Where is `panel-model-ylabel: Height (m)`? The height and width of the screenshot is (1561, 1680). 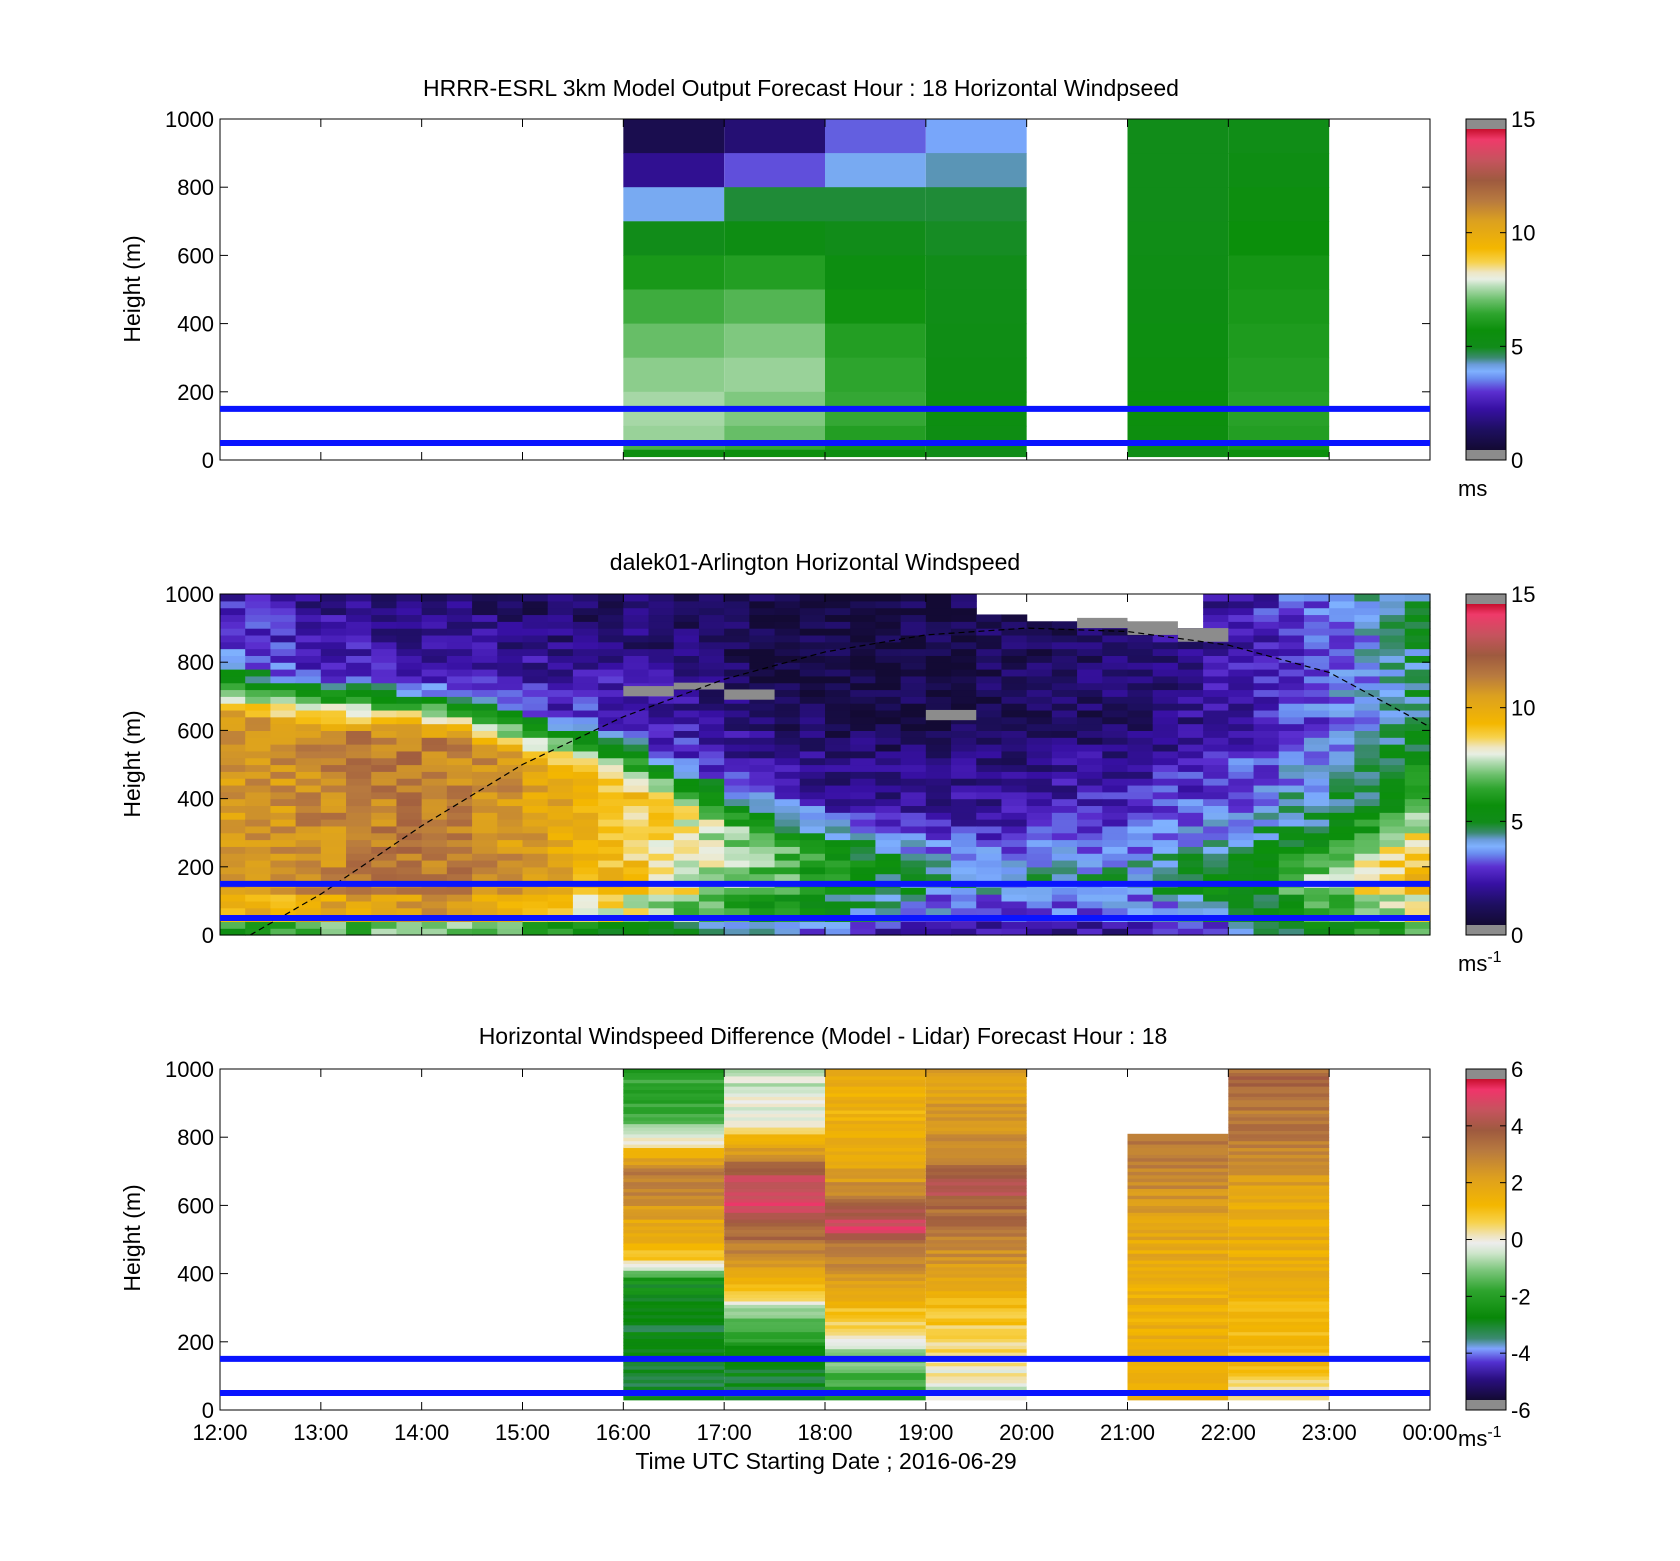 panel-model-ylabel: Height (m) is located at coordinates (132, 288).